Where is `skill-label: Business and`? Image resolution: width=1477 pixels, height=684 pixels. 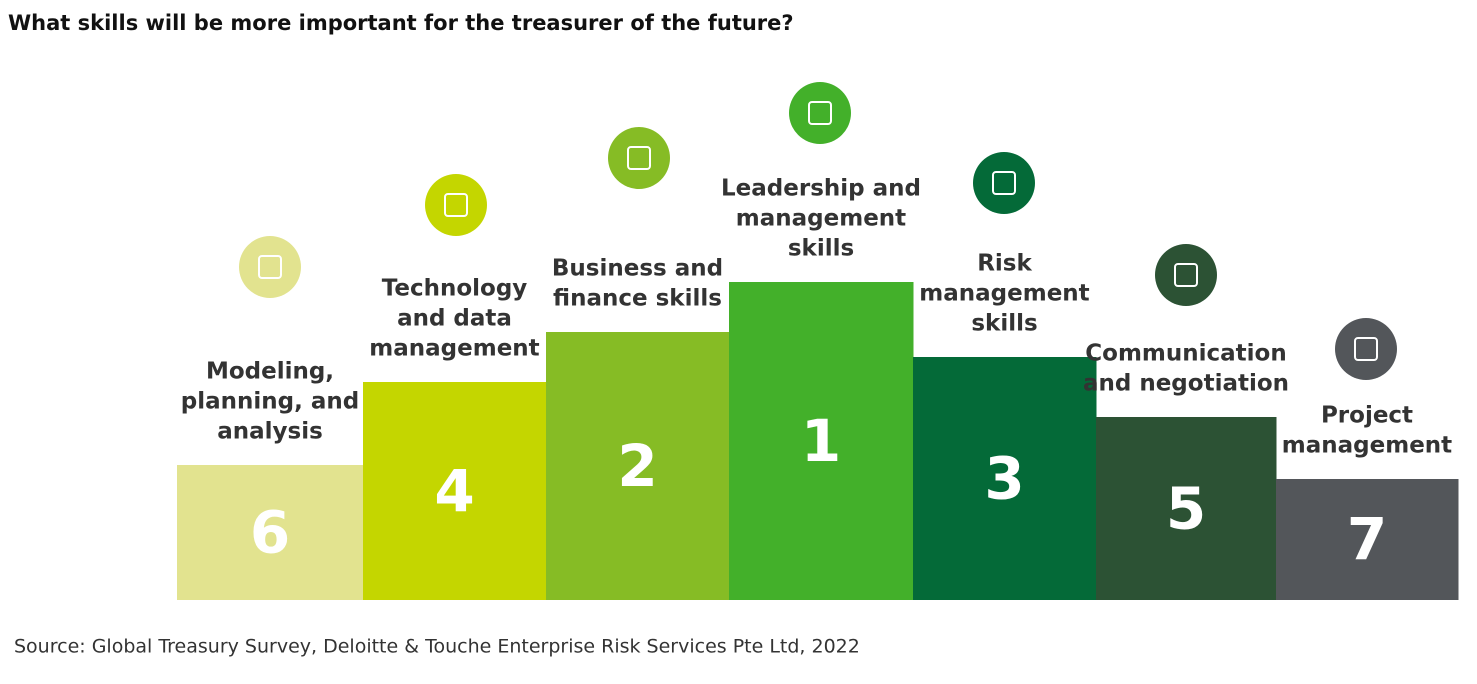 skill-label: Business and is located at coordinates (637, 269).